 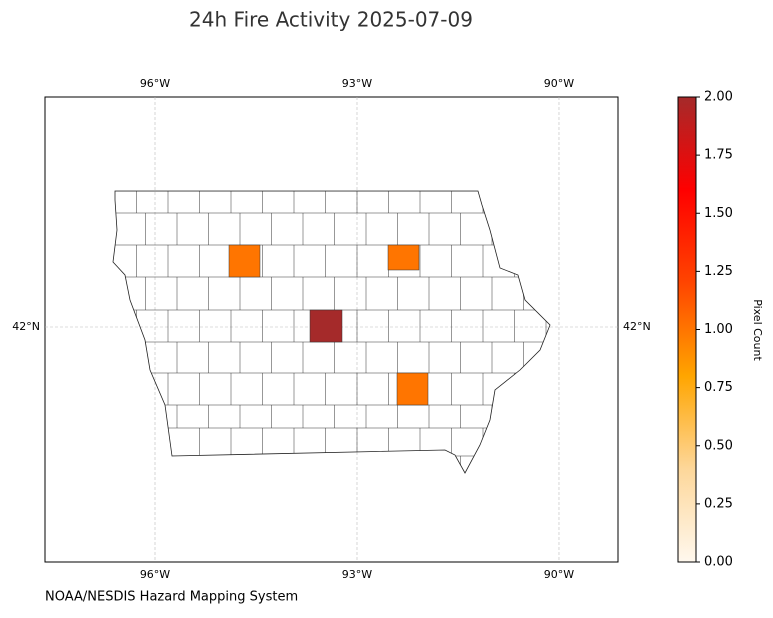 What do you see at coordinates (718, 503) in the screenshot?
I see `colorbar-tick-label: 0.25` at bounding box center [718, 503].